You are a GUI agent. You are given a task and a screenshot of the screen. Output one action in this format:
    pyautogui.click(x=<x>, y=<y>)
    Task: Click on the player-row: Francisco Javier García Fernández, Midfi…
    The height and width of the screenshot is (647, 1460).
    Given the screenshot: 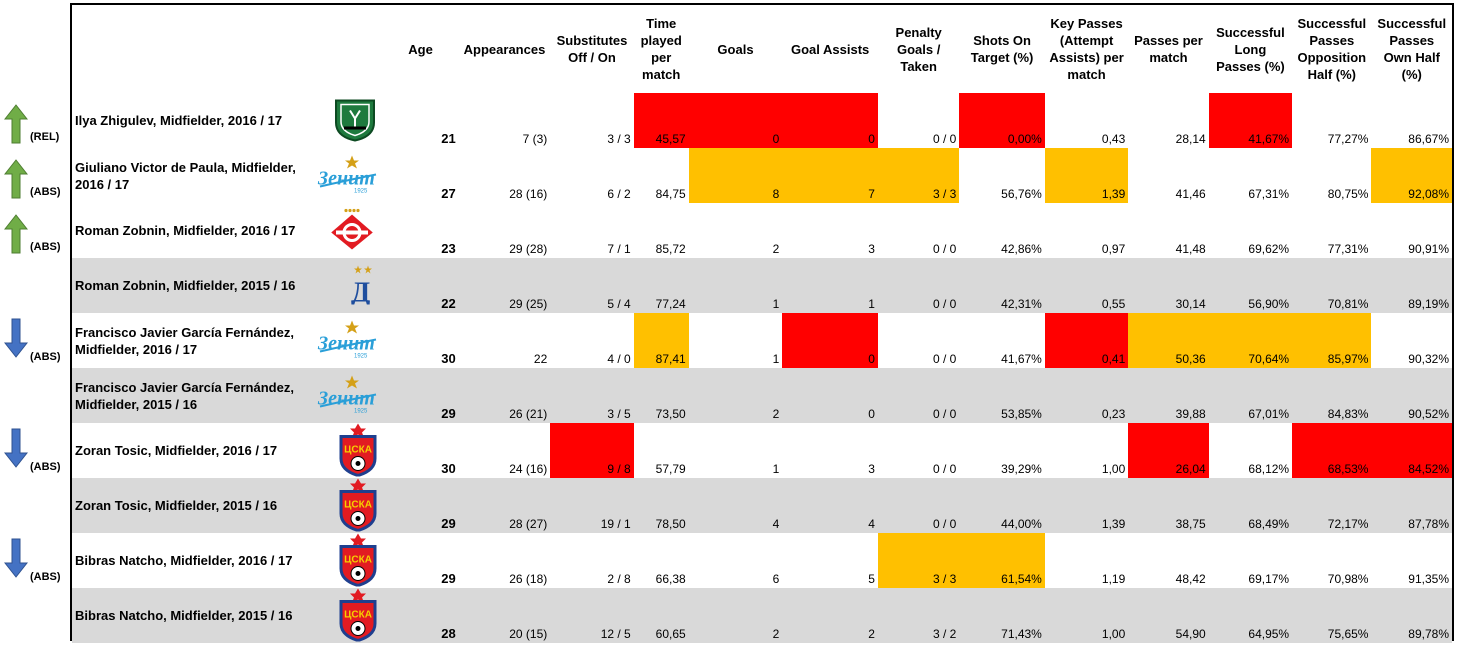 What is the action you would take?
    pyautogui.click(x=762, y=340)
    